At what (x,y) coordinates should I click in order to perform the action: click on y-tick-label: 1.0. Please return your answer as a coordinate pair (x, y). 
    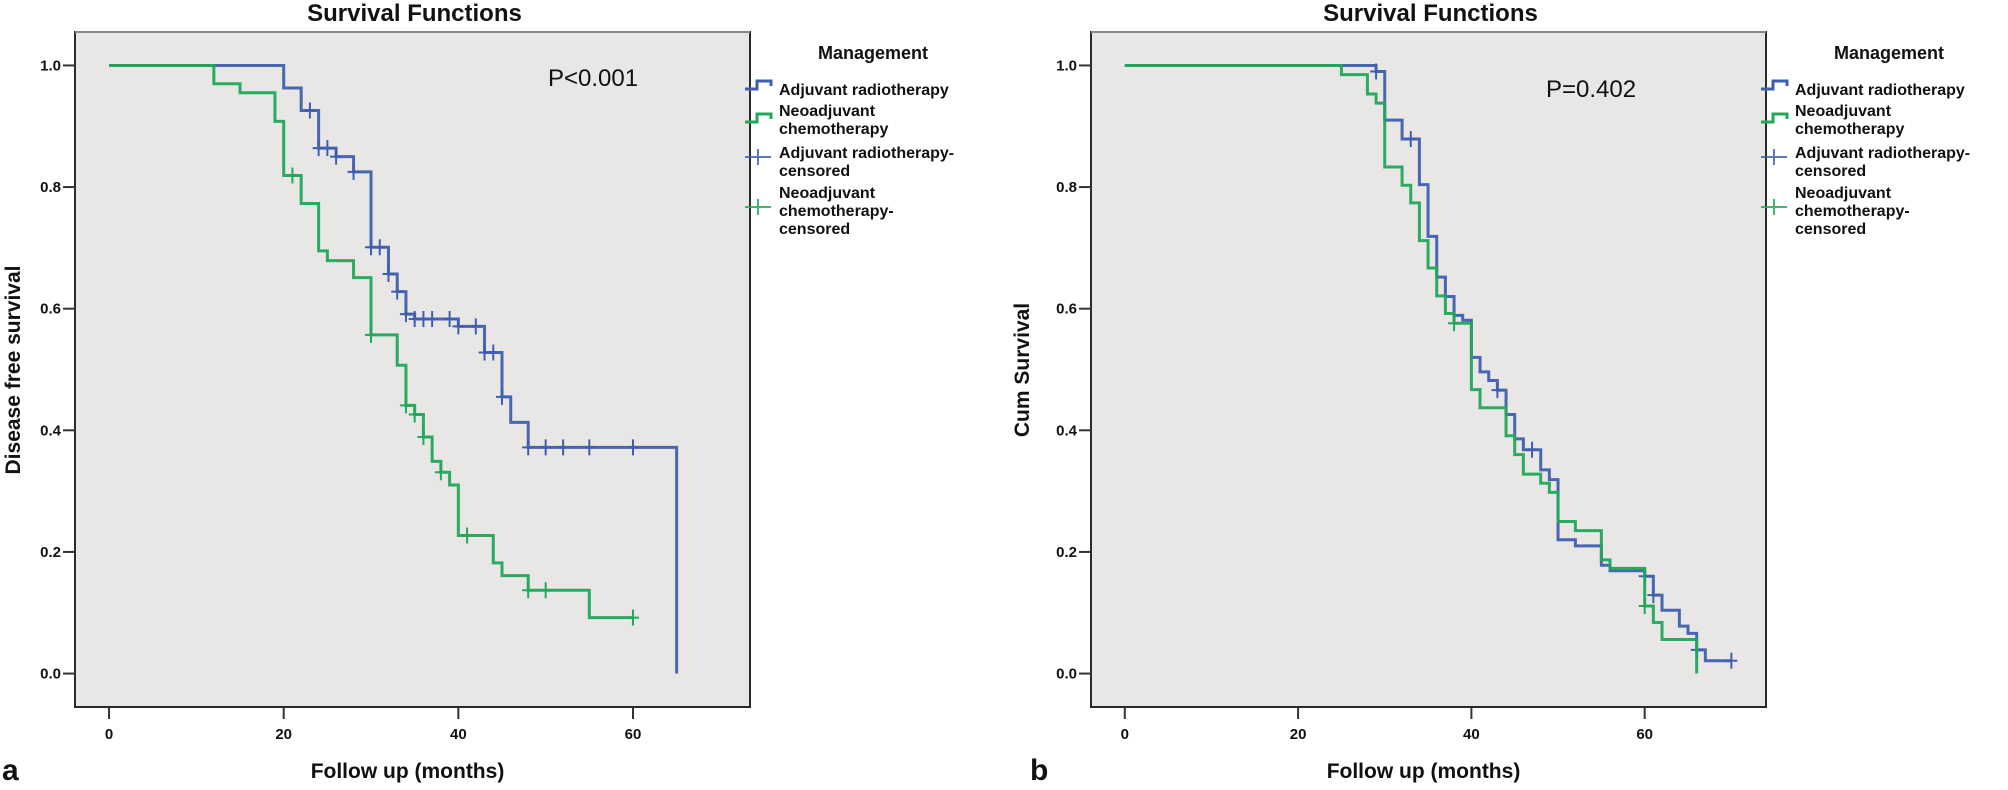
    Looking at the image, I should click on (50, 65).